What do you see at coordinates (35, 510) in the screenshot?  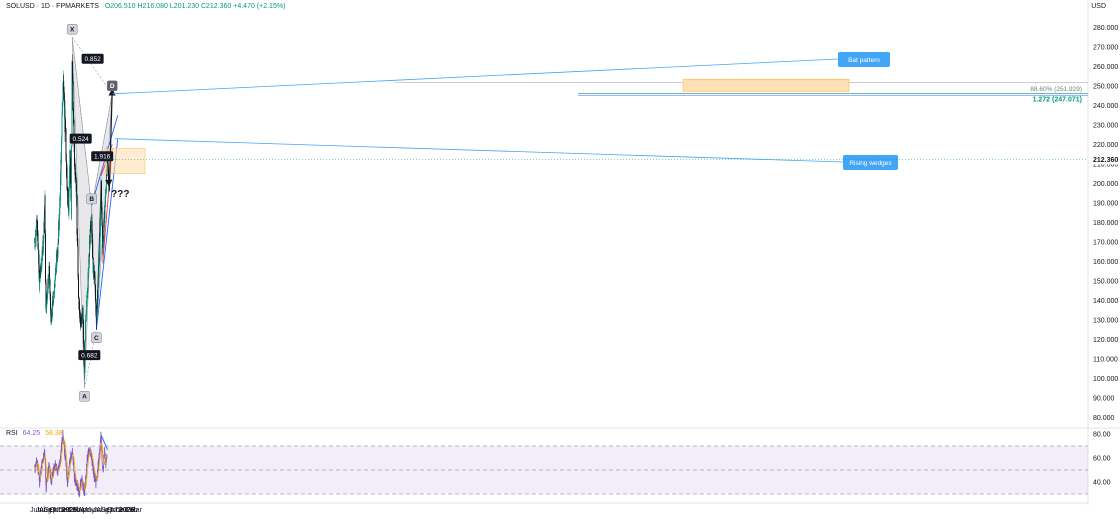 I see `time-tick-label: Jun` at bounding box center [35, 510].